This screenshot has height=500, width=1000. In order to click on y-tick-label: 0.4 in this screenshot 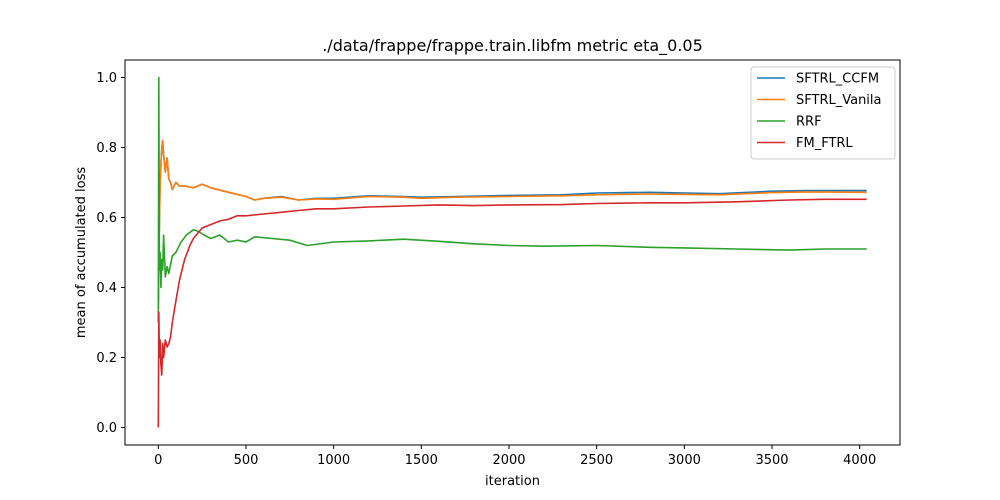, I will do `click(106, 288)`.